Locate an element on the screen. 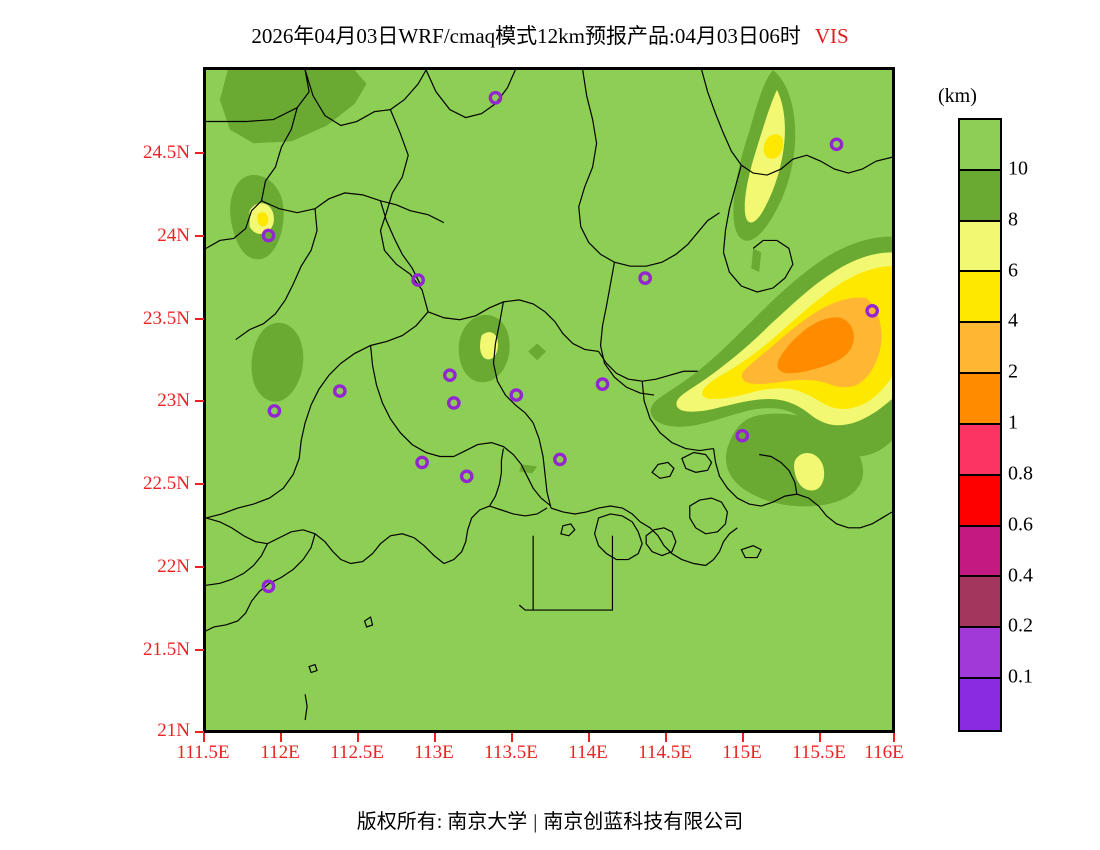 The width and height of the screenshot is (1100, 850). x-tick-label: 112.5E is located at coordinates (357, 752).